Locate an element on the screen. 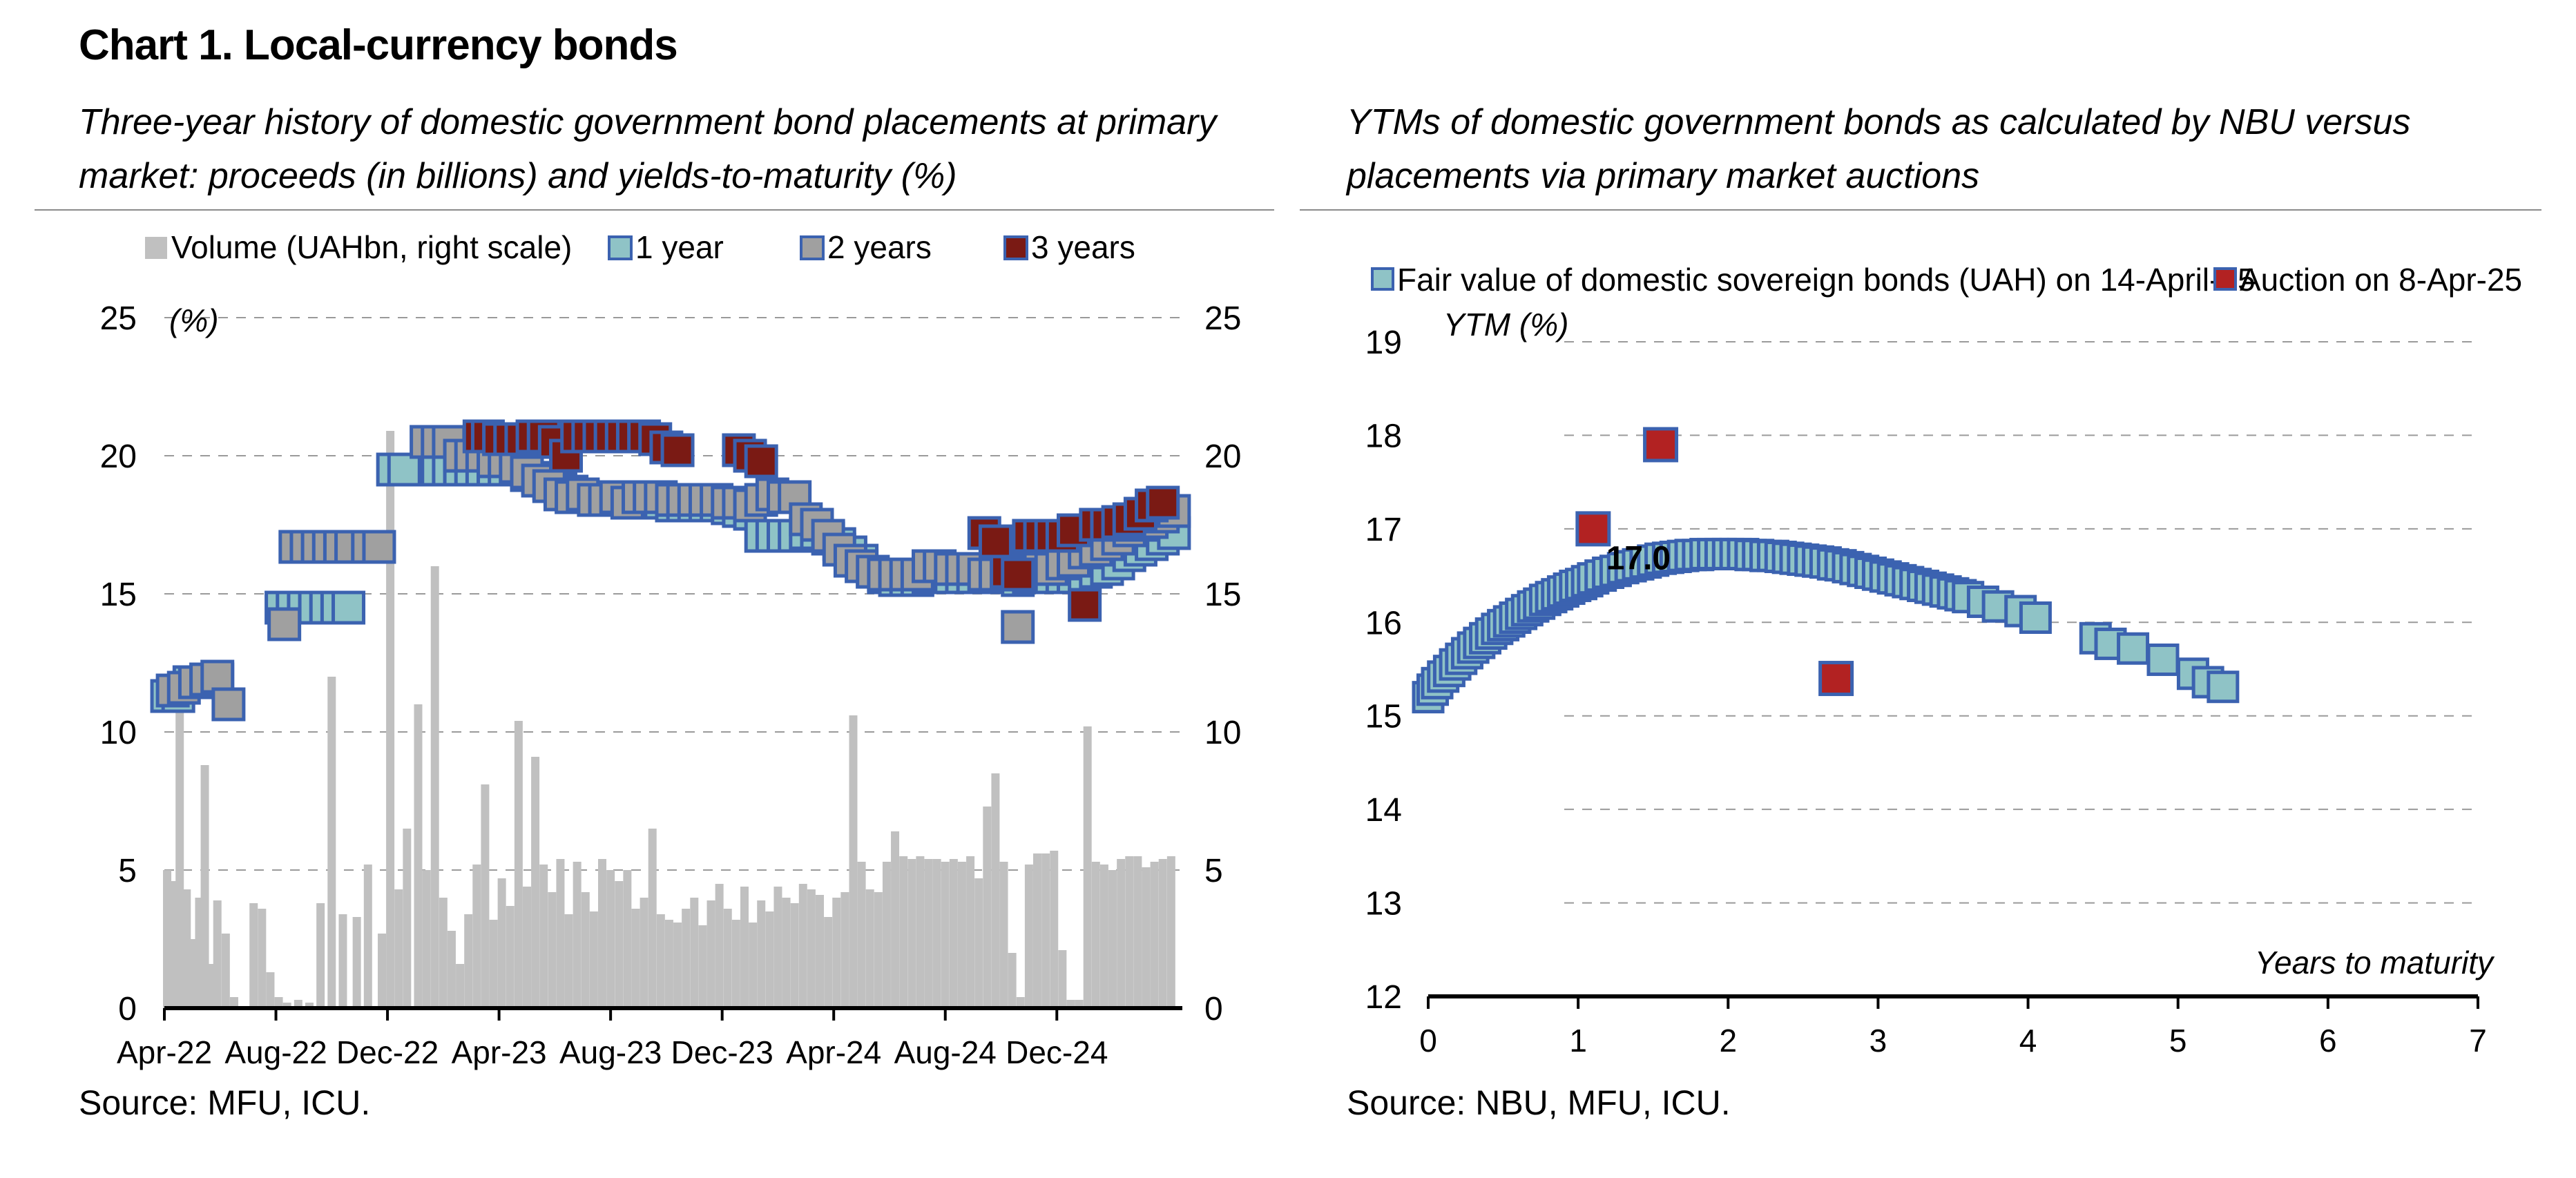 This screenshot has width=2576, height=1178. page-title: Chart 1. Local-currency bonds is located at coordinates (378, 45).